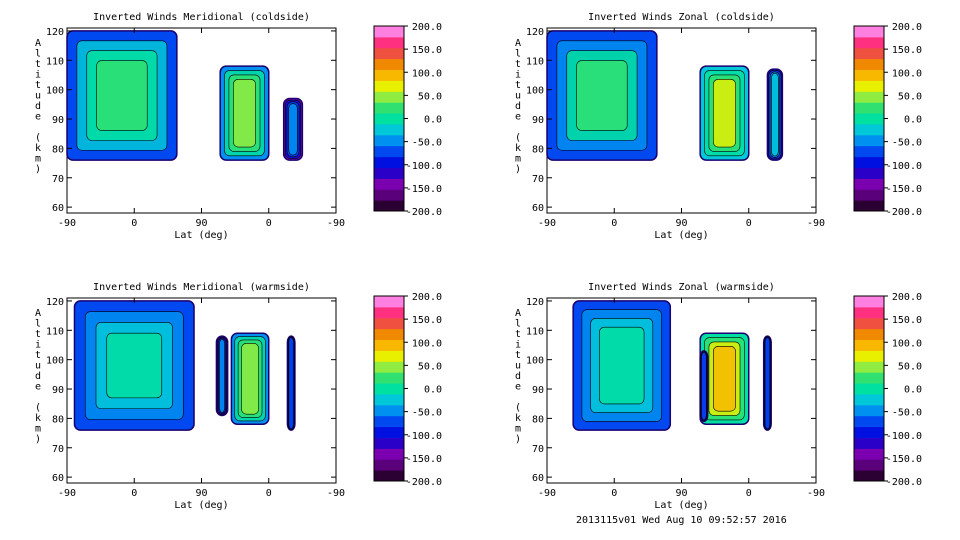  Describe the element at coordinates (681, 287) in the screenshot. I see `chart-title: Inverted Winds Zonal (warmside)` at that location.